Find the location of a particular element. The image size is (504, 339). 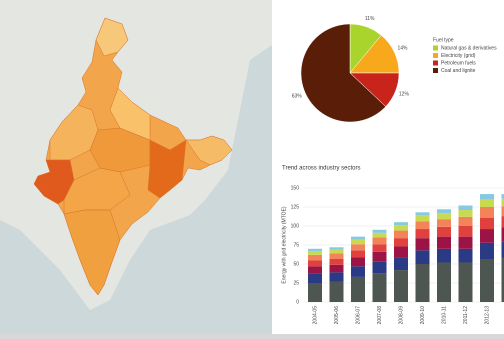

x-tick-label: 2010-11 is located at coordinates (444, 315).